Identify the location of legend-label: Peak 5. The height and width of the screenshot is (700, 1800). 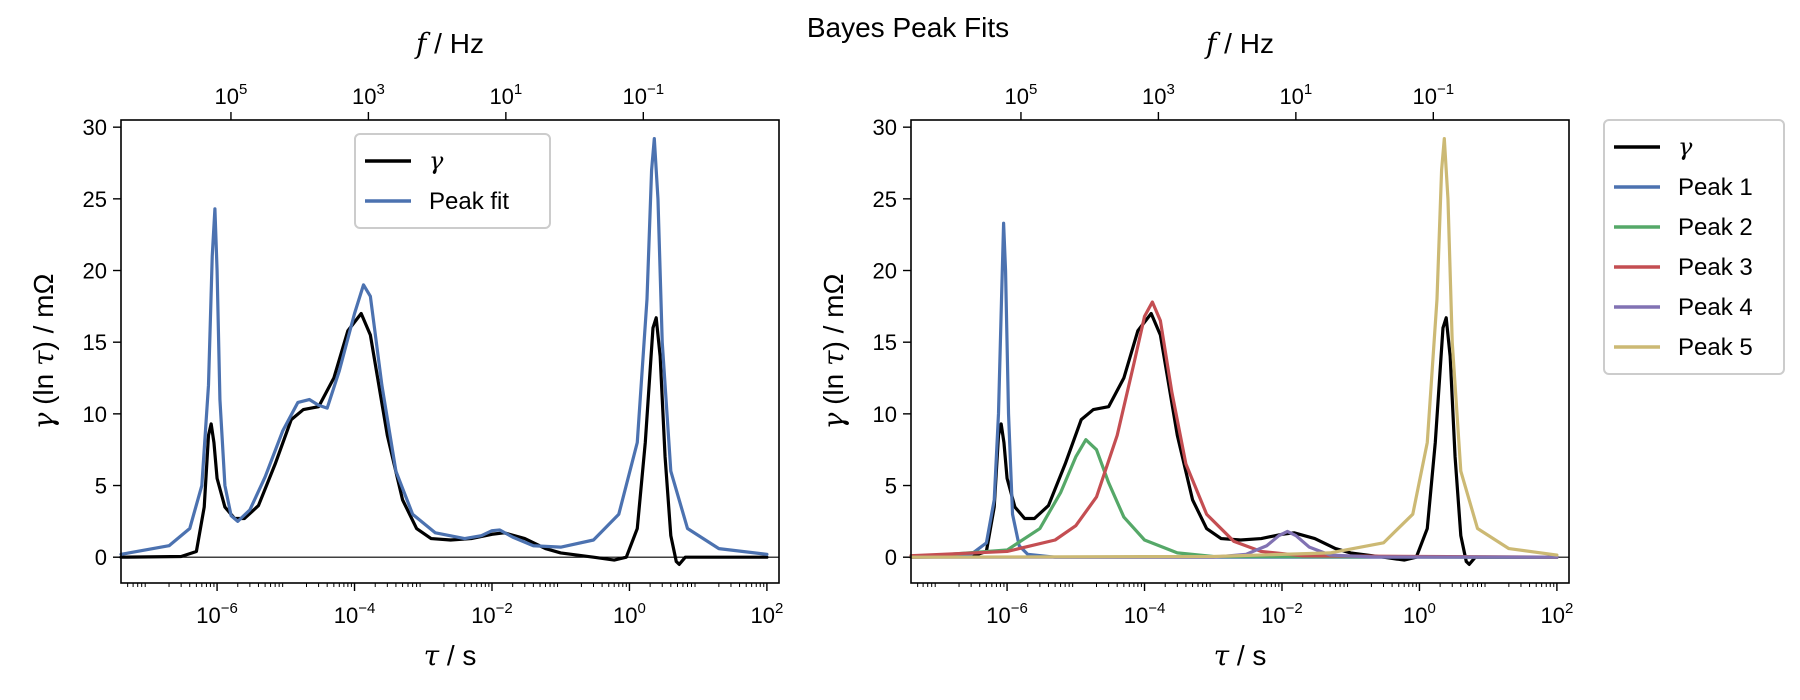
(1715, 347).